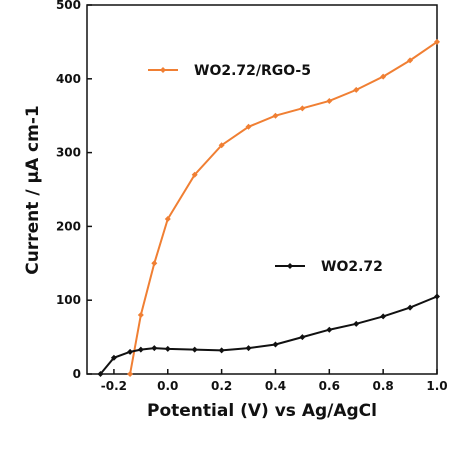  I want to click on x-tick-label: 0.6, so click(329, 386).